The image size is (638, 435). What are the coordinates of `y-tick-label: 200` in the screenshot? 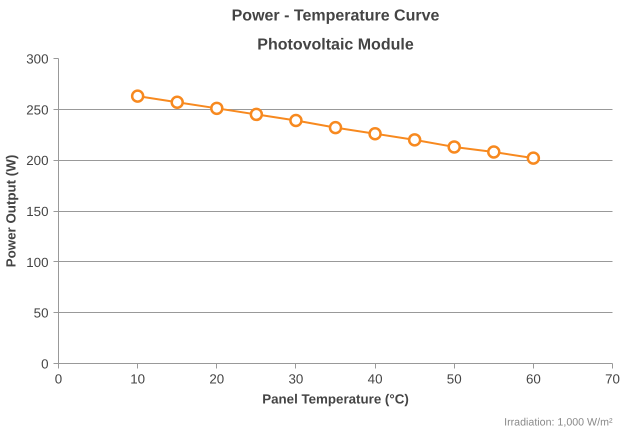 It's located at (37, 160).